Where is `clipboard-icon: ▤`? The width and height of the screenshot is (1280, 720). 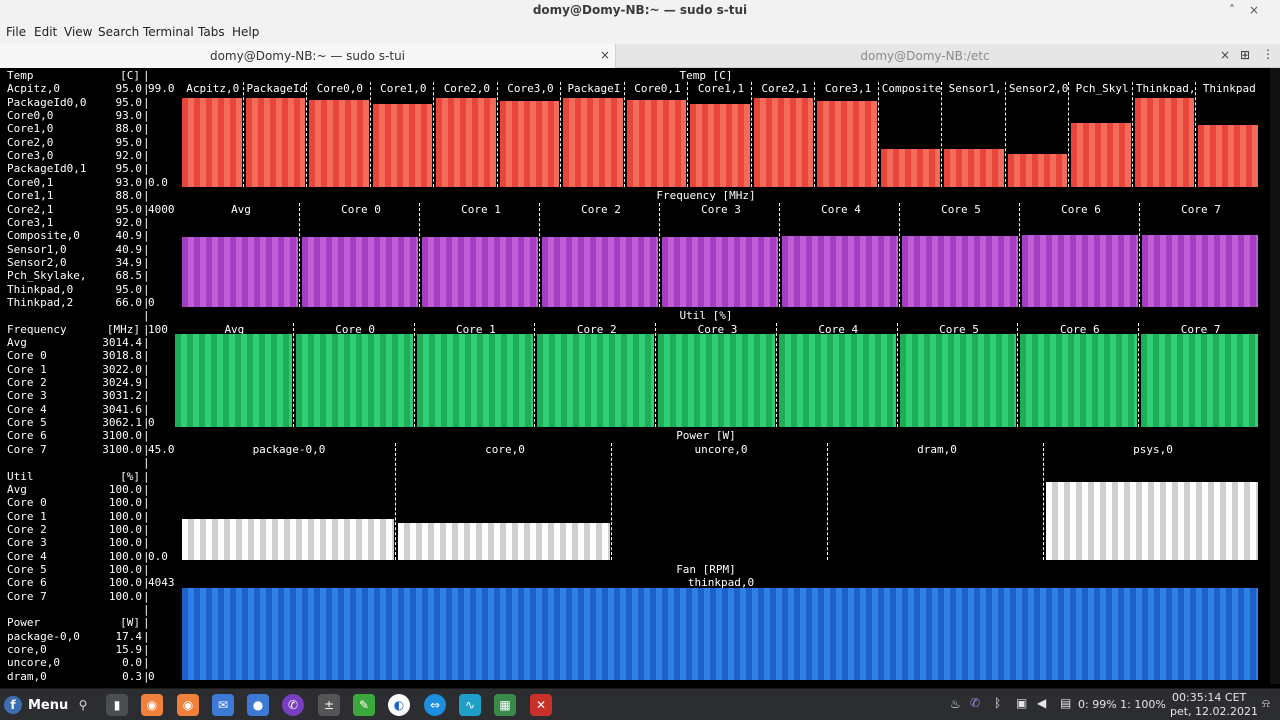
clipboard-icon: ▤ is located at coordinates (1066, 703).